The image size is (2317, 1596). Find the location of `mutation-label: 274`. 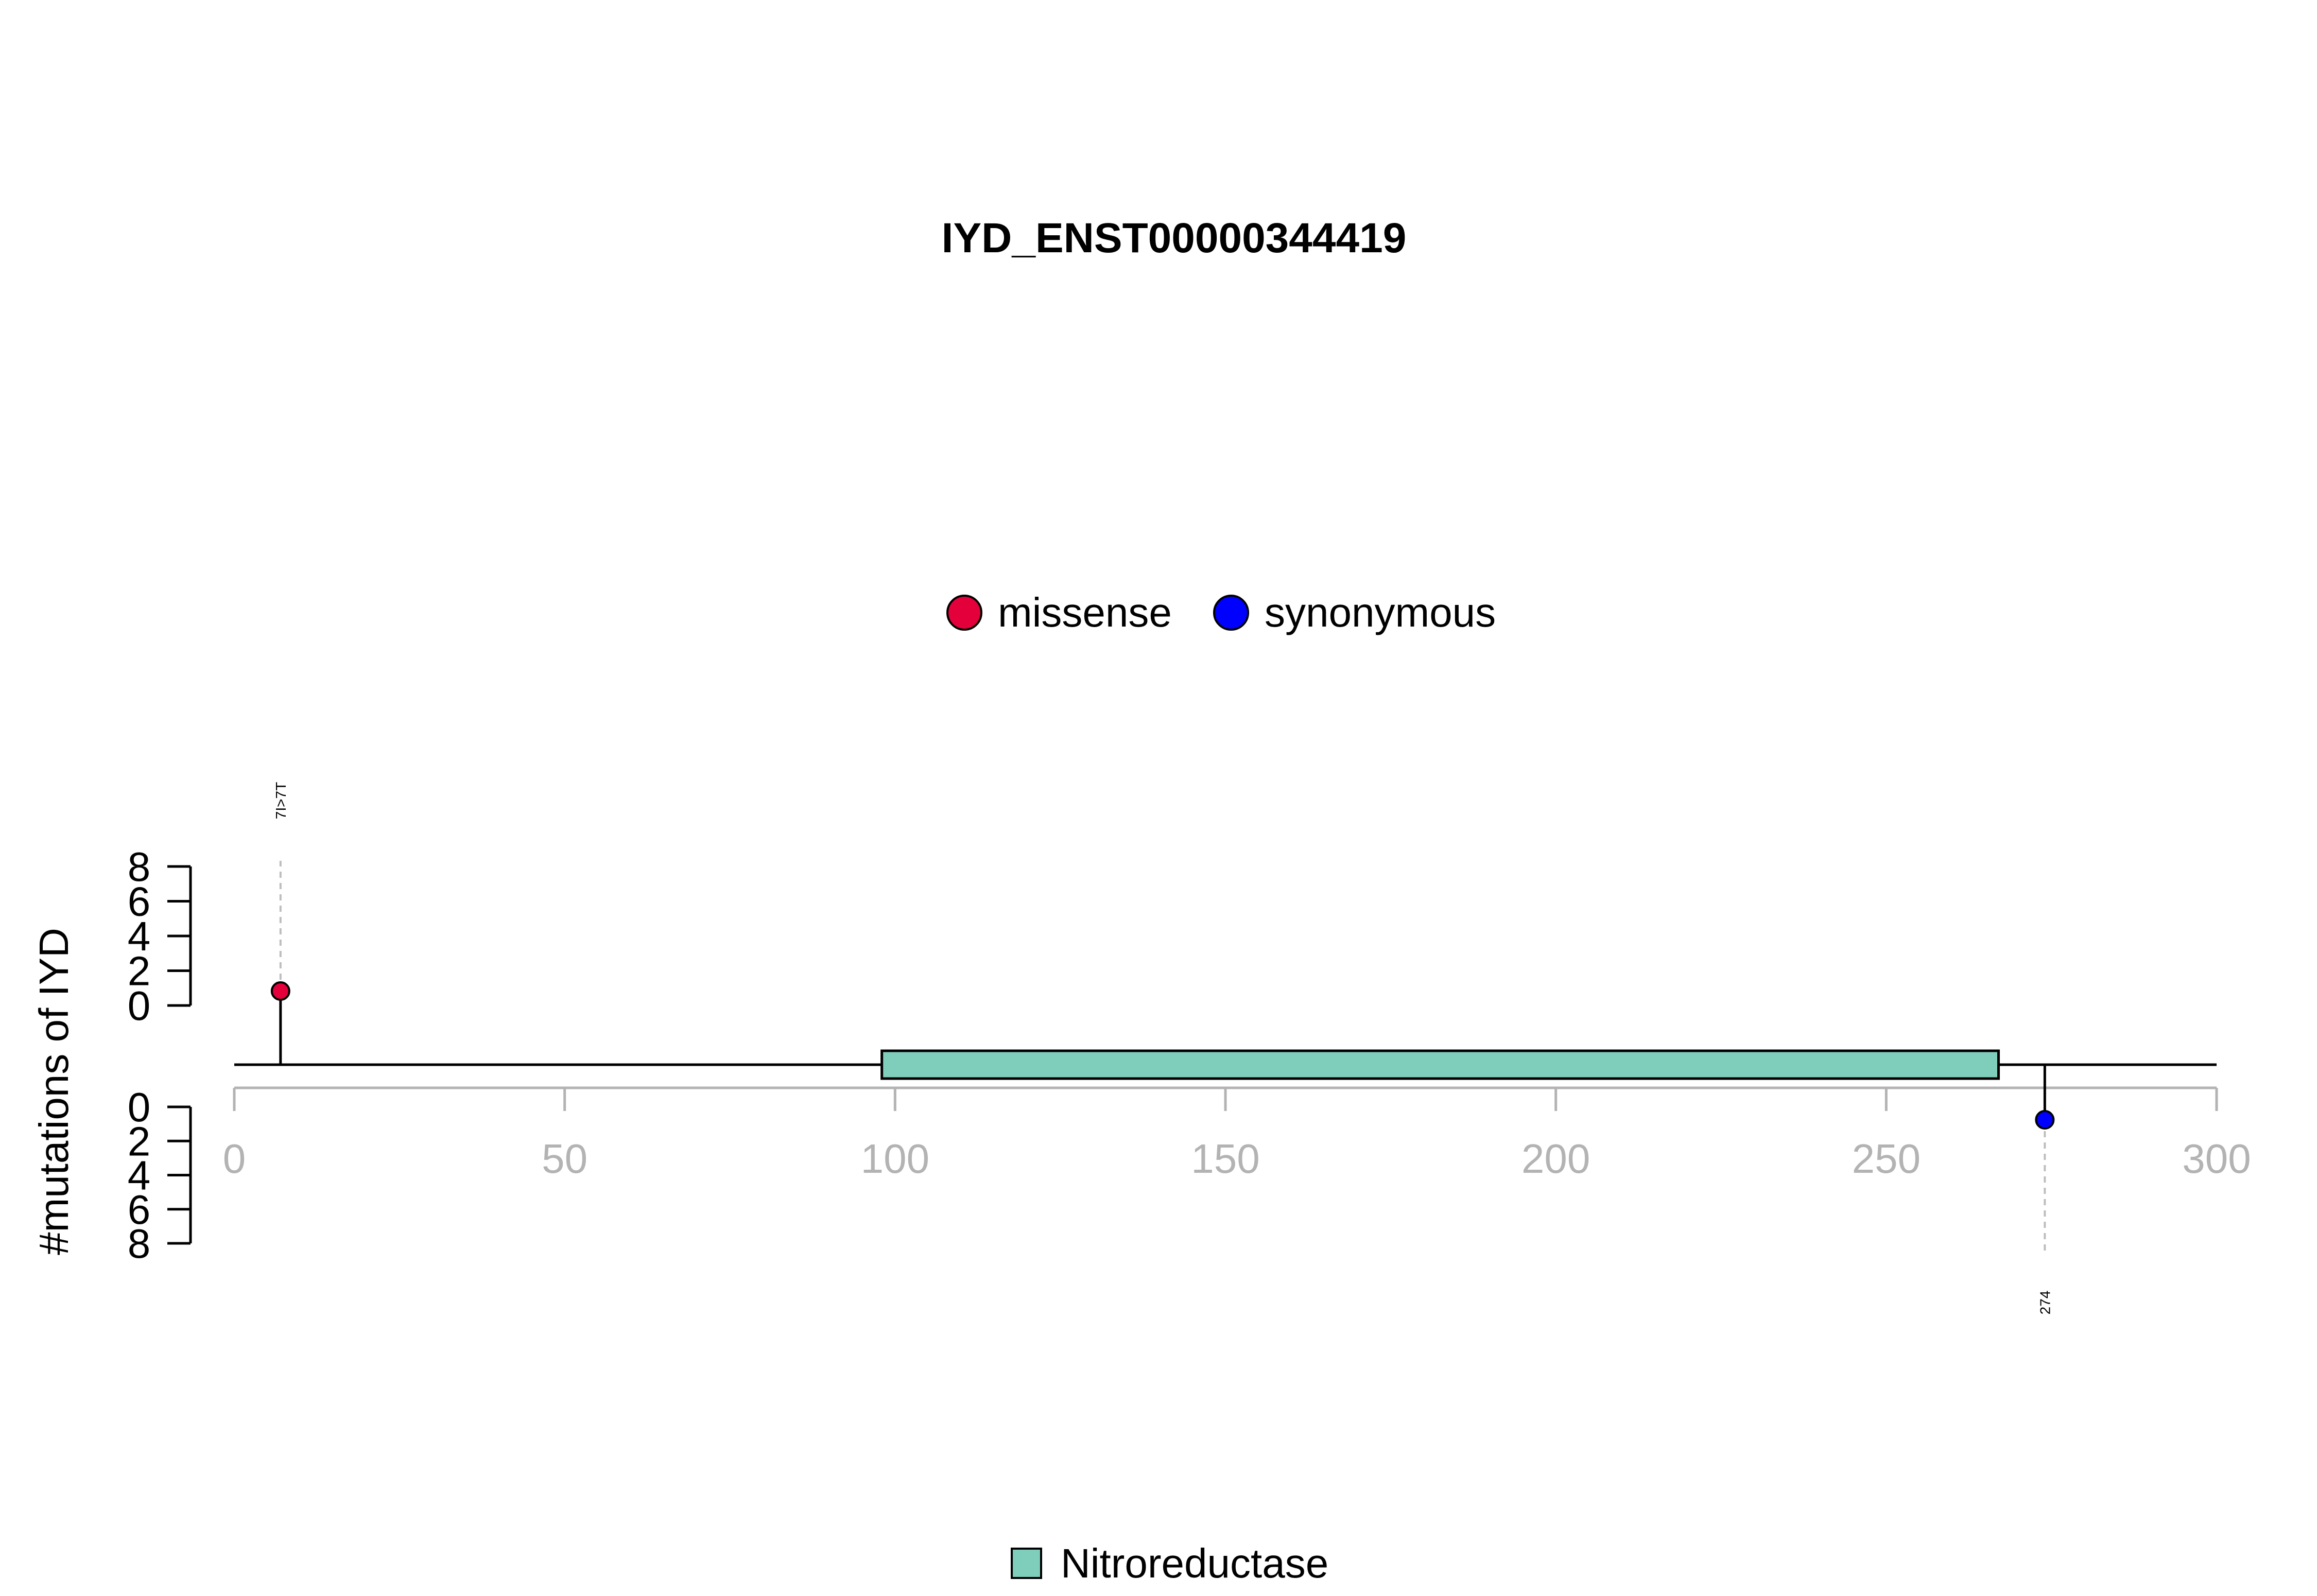

mutation-label: 274 is located at coordinates (2045, 1303).